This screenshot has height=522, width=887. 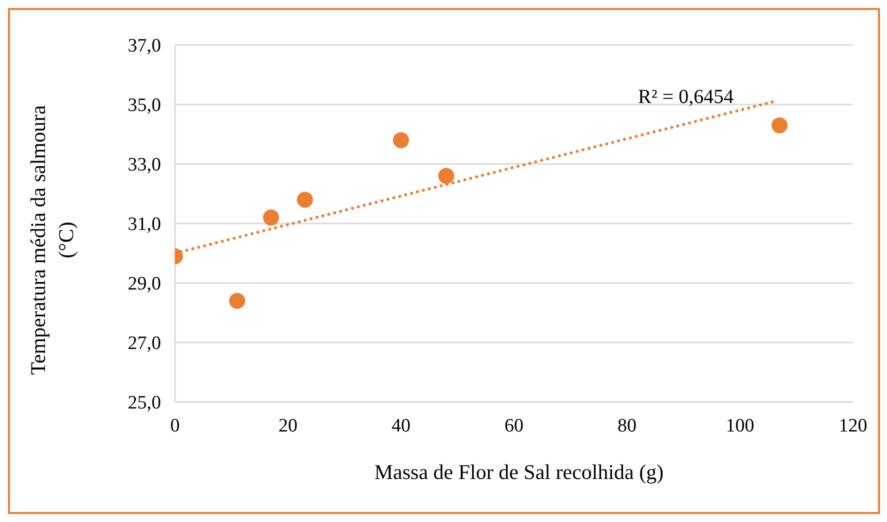 I want to click on x-tick-label: 120, so click(x=853, y=425).